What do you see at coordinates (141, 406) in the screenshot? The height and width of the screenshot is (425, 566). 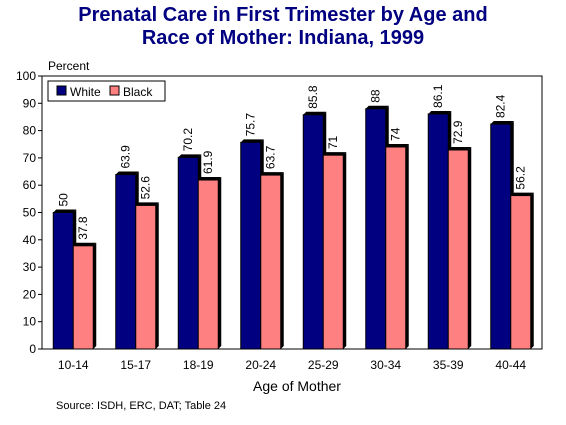 I see `source-note: Source: ISDH, ERC, DAT; Table 24` at bounding box center [141, 406].